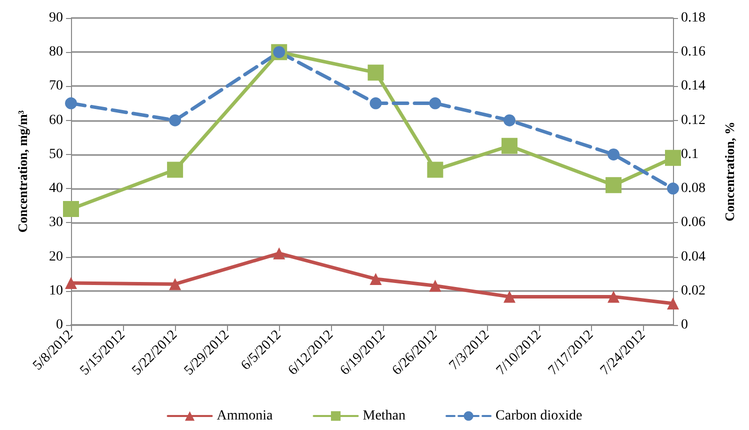  What do you see at coordinates (693, 290) in the screenshot?
I see `y2-tick-label: 0.02` at bounding box center [693, 290].